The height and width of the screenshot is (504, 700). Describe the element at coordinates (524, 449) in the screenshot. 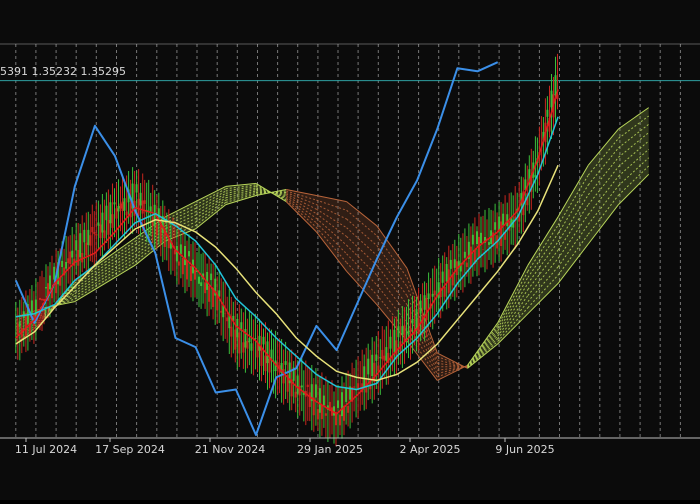

I see `x-tick-label: 9 Jun 2025` at that location.